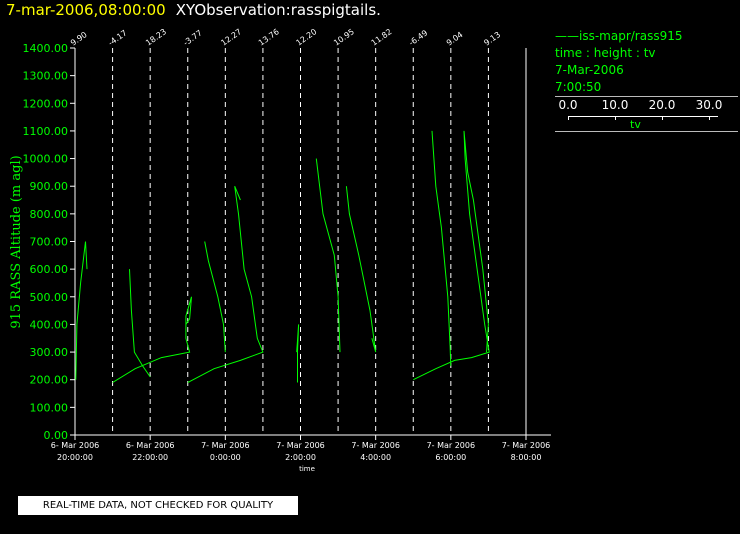  What do you see at coordinates (158, 505) in the screenshot?
I see `quality-disclaimer: REAL-TIME DATA, NOT CHECKED FOR QUALITY` at bounding box center [158, 505].